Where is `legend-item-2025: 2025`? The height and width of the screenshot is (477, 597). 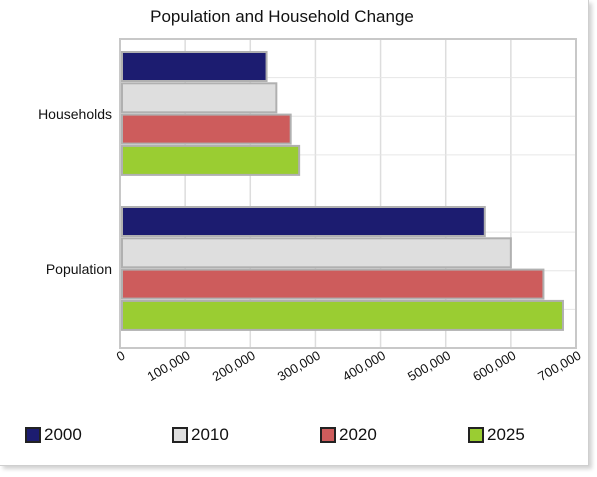
legend-item-2025: 2025 is located at coordinates (496, 435).